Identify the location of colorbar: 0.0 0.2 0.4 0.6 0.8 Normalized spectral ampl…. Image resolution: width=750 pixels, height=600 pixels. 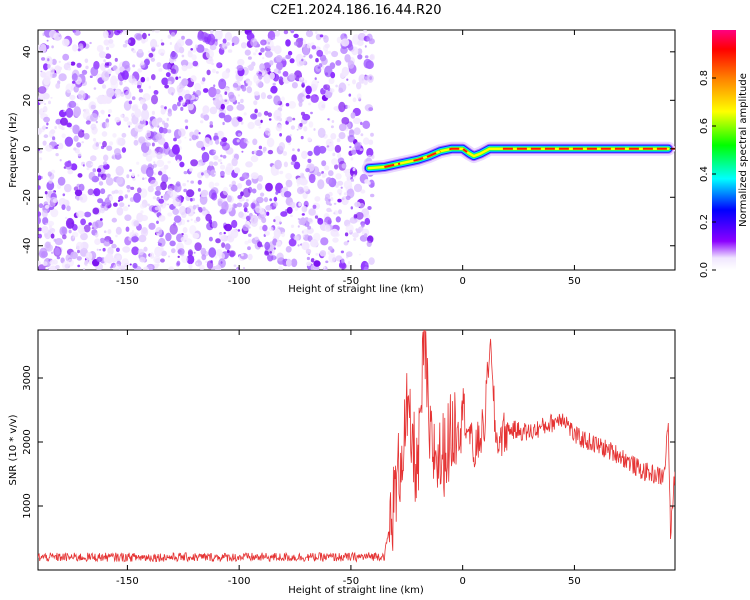
(724, 154).